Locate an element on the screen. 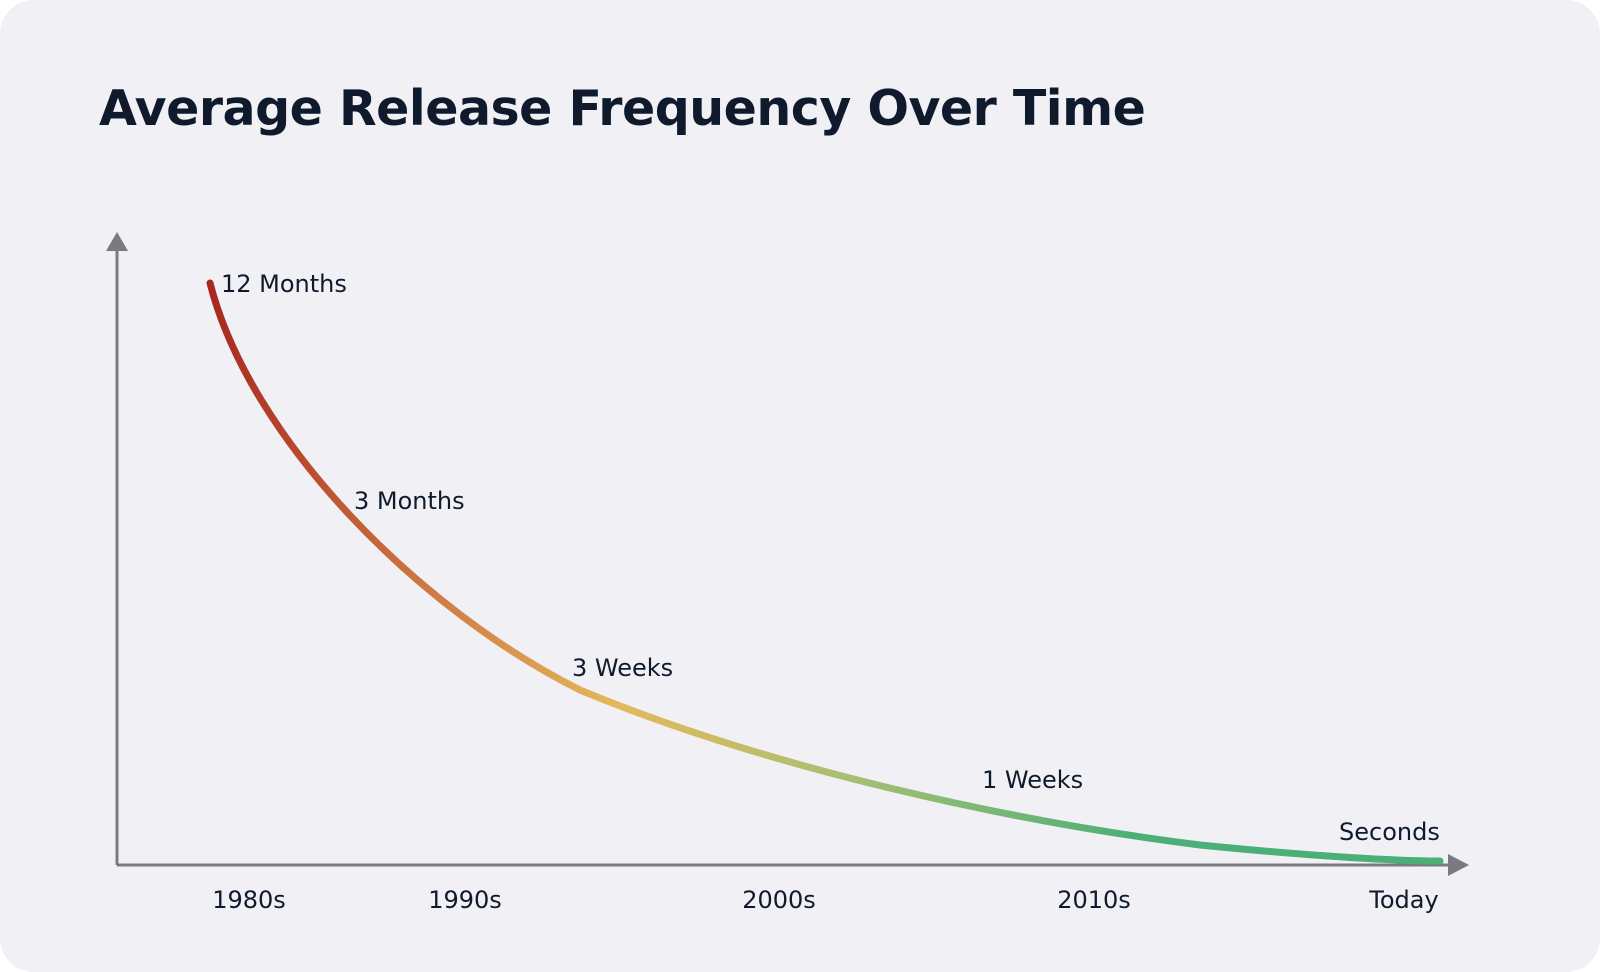  x-tick-label: 2000s is located at coordinates (779, 900).